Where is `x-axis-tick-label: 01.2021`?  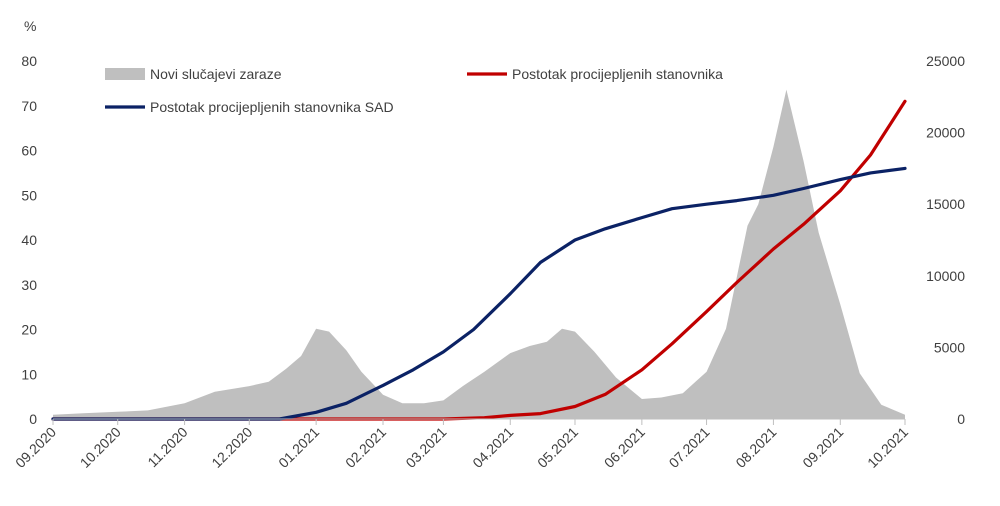
x-axis-tick-label: 01.2021 is located at coordinates (298, 447).